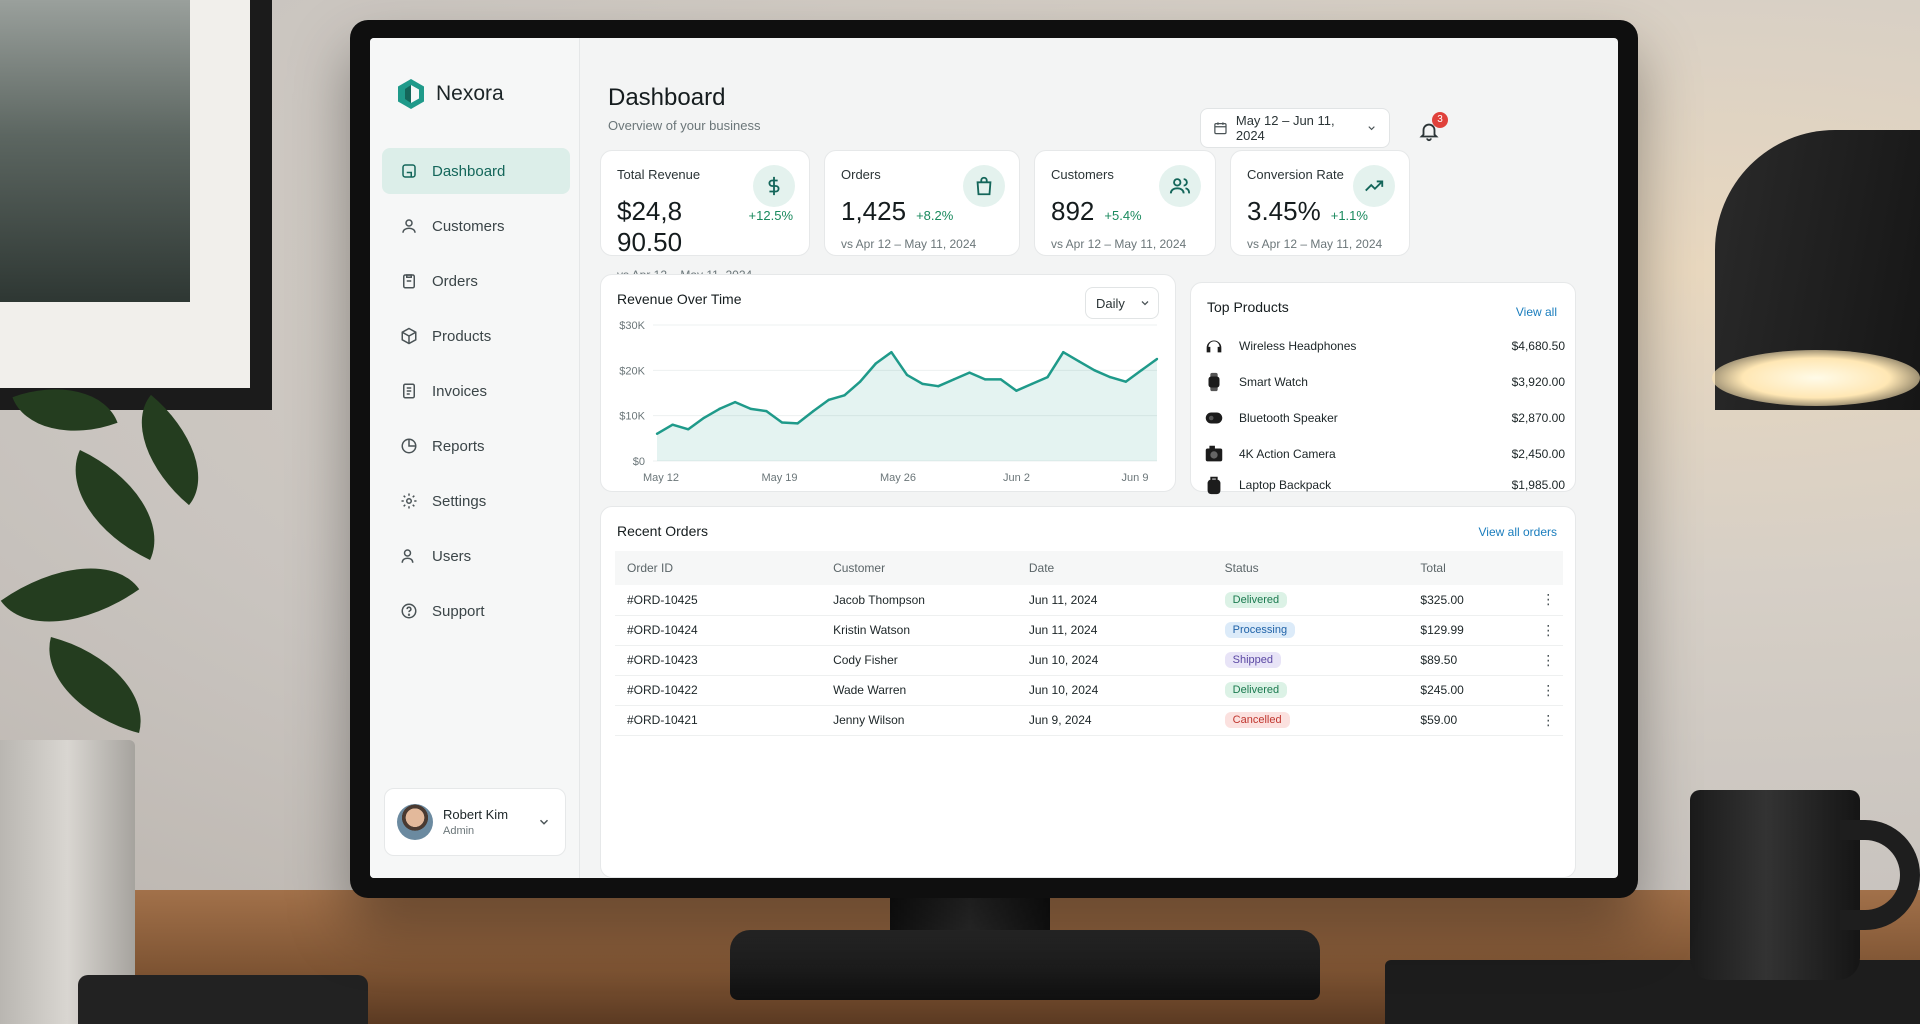 This screenshot has height=1024, width=1920. Describe the element at coordinates (476, 501) in the screenshot. I see `sidebar-item-settings: Settings` at that location.